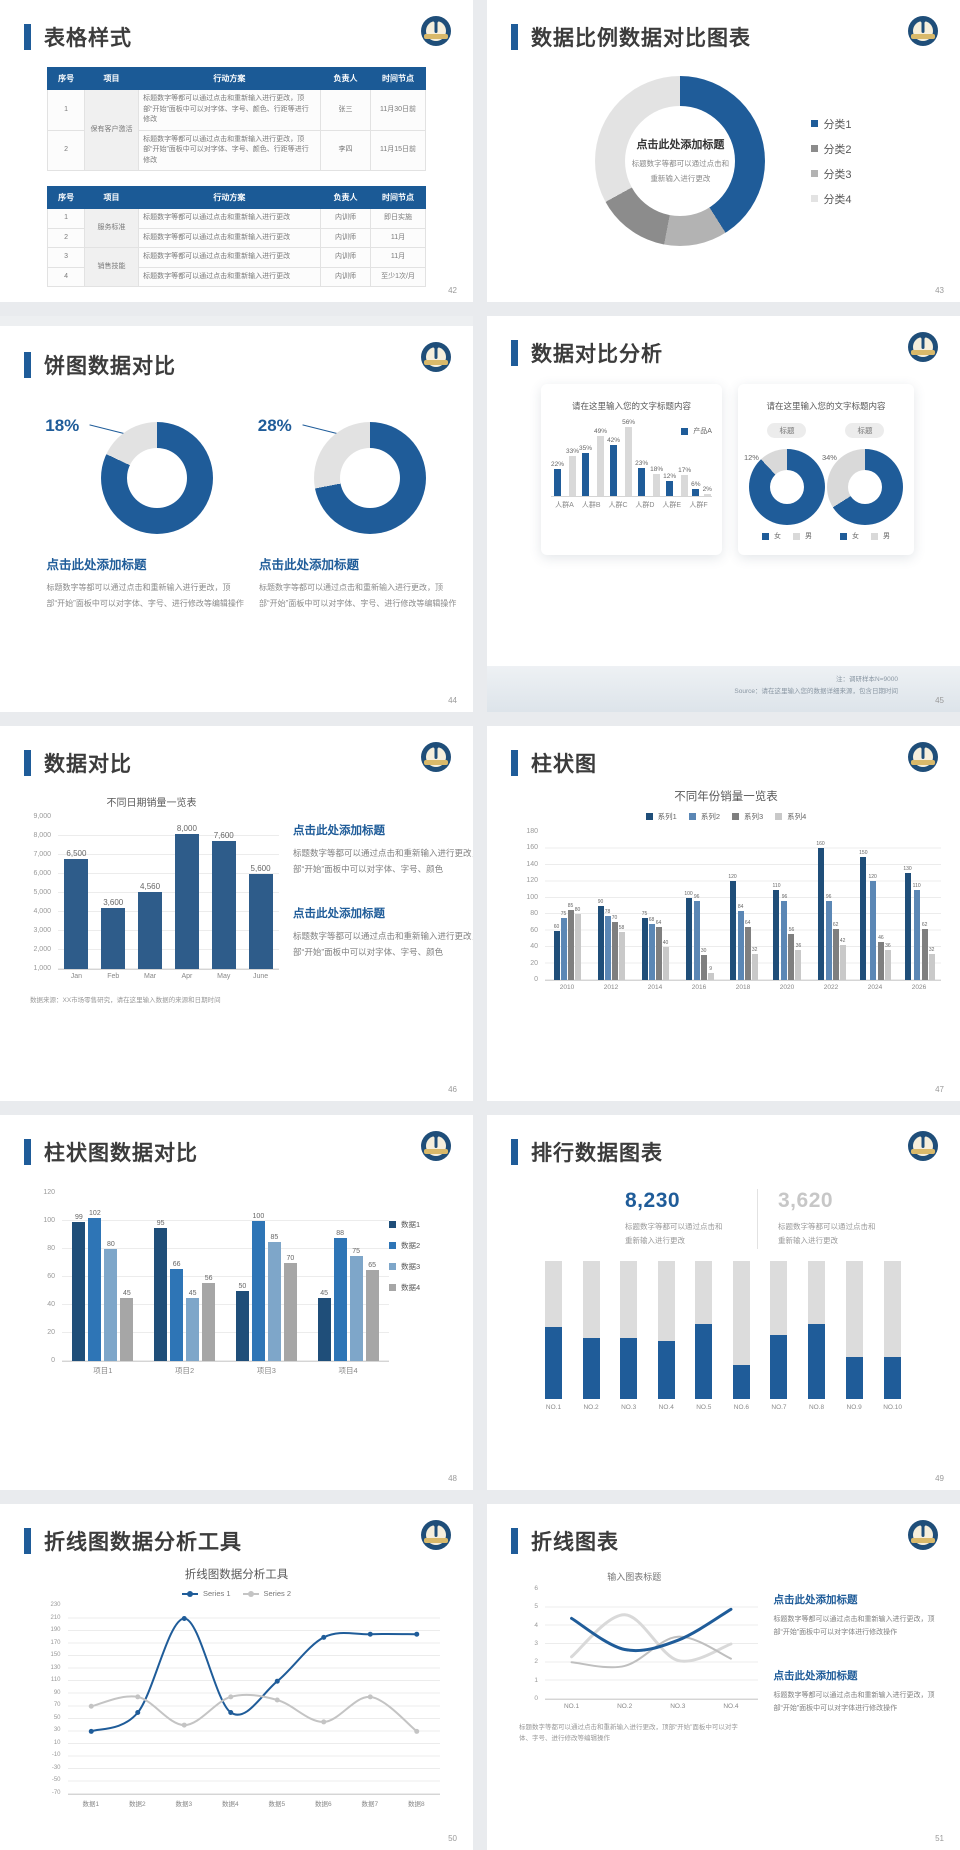  What do you see at coordinates (723, 353) in the screenshot?
I see `slide-header: 数据对比分析` at bounding box center [723, 353].